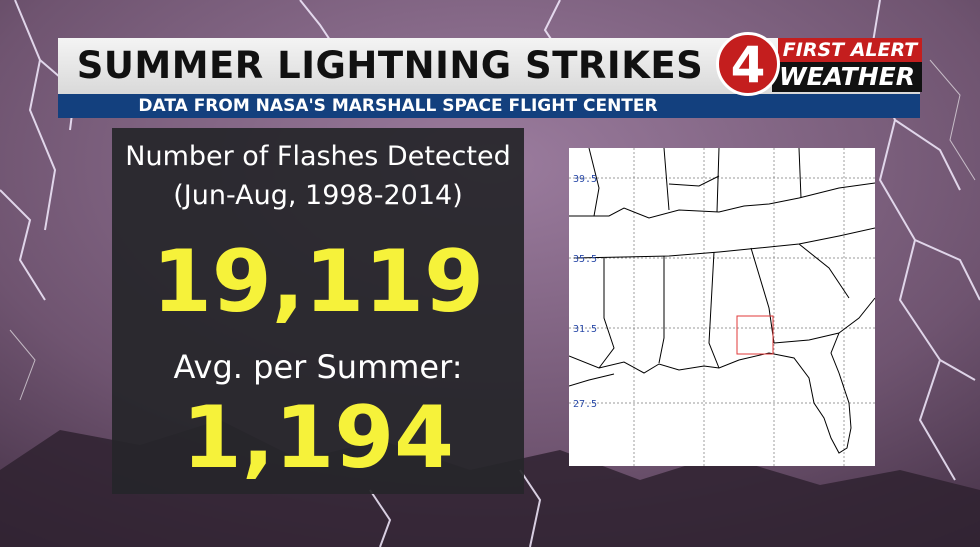  What do you see at coordinates (847, 77) in the screenshot?
I see `logo-weather: WEATHER` at bounding box center [847, 77].